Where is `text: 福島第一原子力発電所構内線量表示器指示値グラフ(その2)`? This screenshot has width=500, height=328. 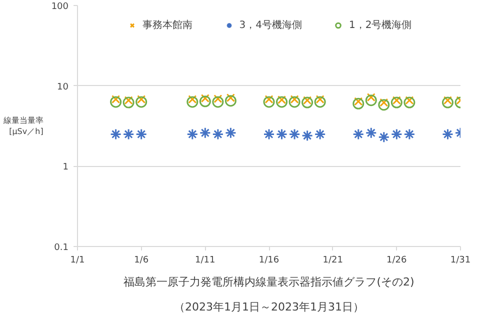 text: 福島第一原子力発電所構内線量表示器指示値グラフ(その2) is located at coordinates (269, 282).